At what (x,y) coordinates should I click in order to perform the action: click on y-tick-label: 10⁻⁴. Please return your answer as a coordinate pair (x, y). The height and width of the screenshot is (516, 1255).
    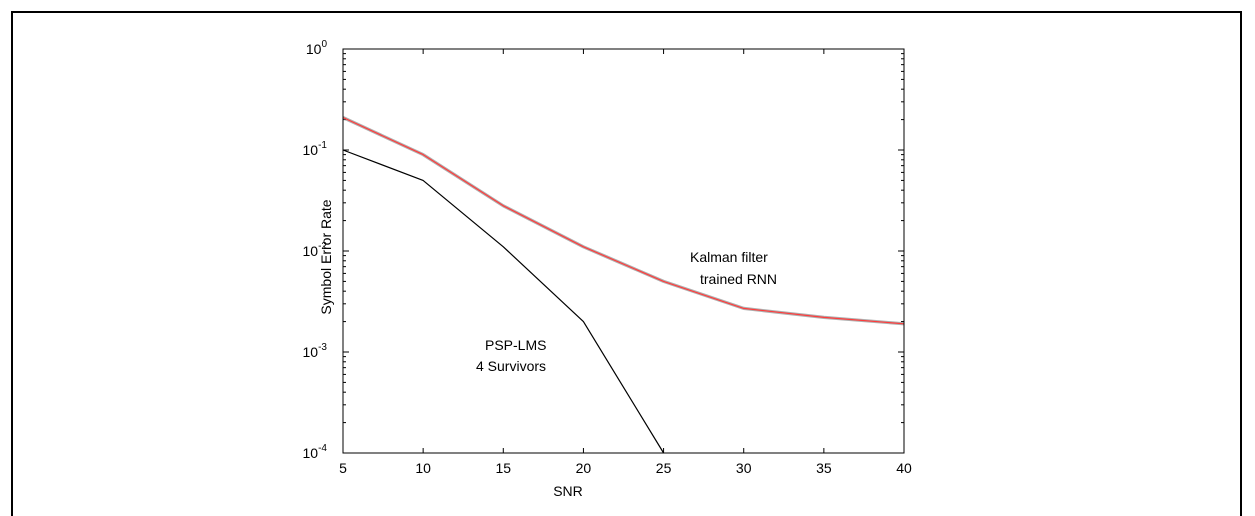
    Looking at the image, I should click on (315, 452).